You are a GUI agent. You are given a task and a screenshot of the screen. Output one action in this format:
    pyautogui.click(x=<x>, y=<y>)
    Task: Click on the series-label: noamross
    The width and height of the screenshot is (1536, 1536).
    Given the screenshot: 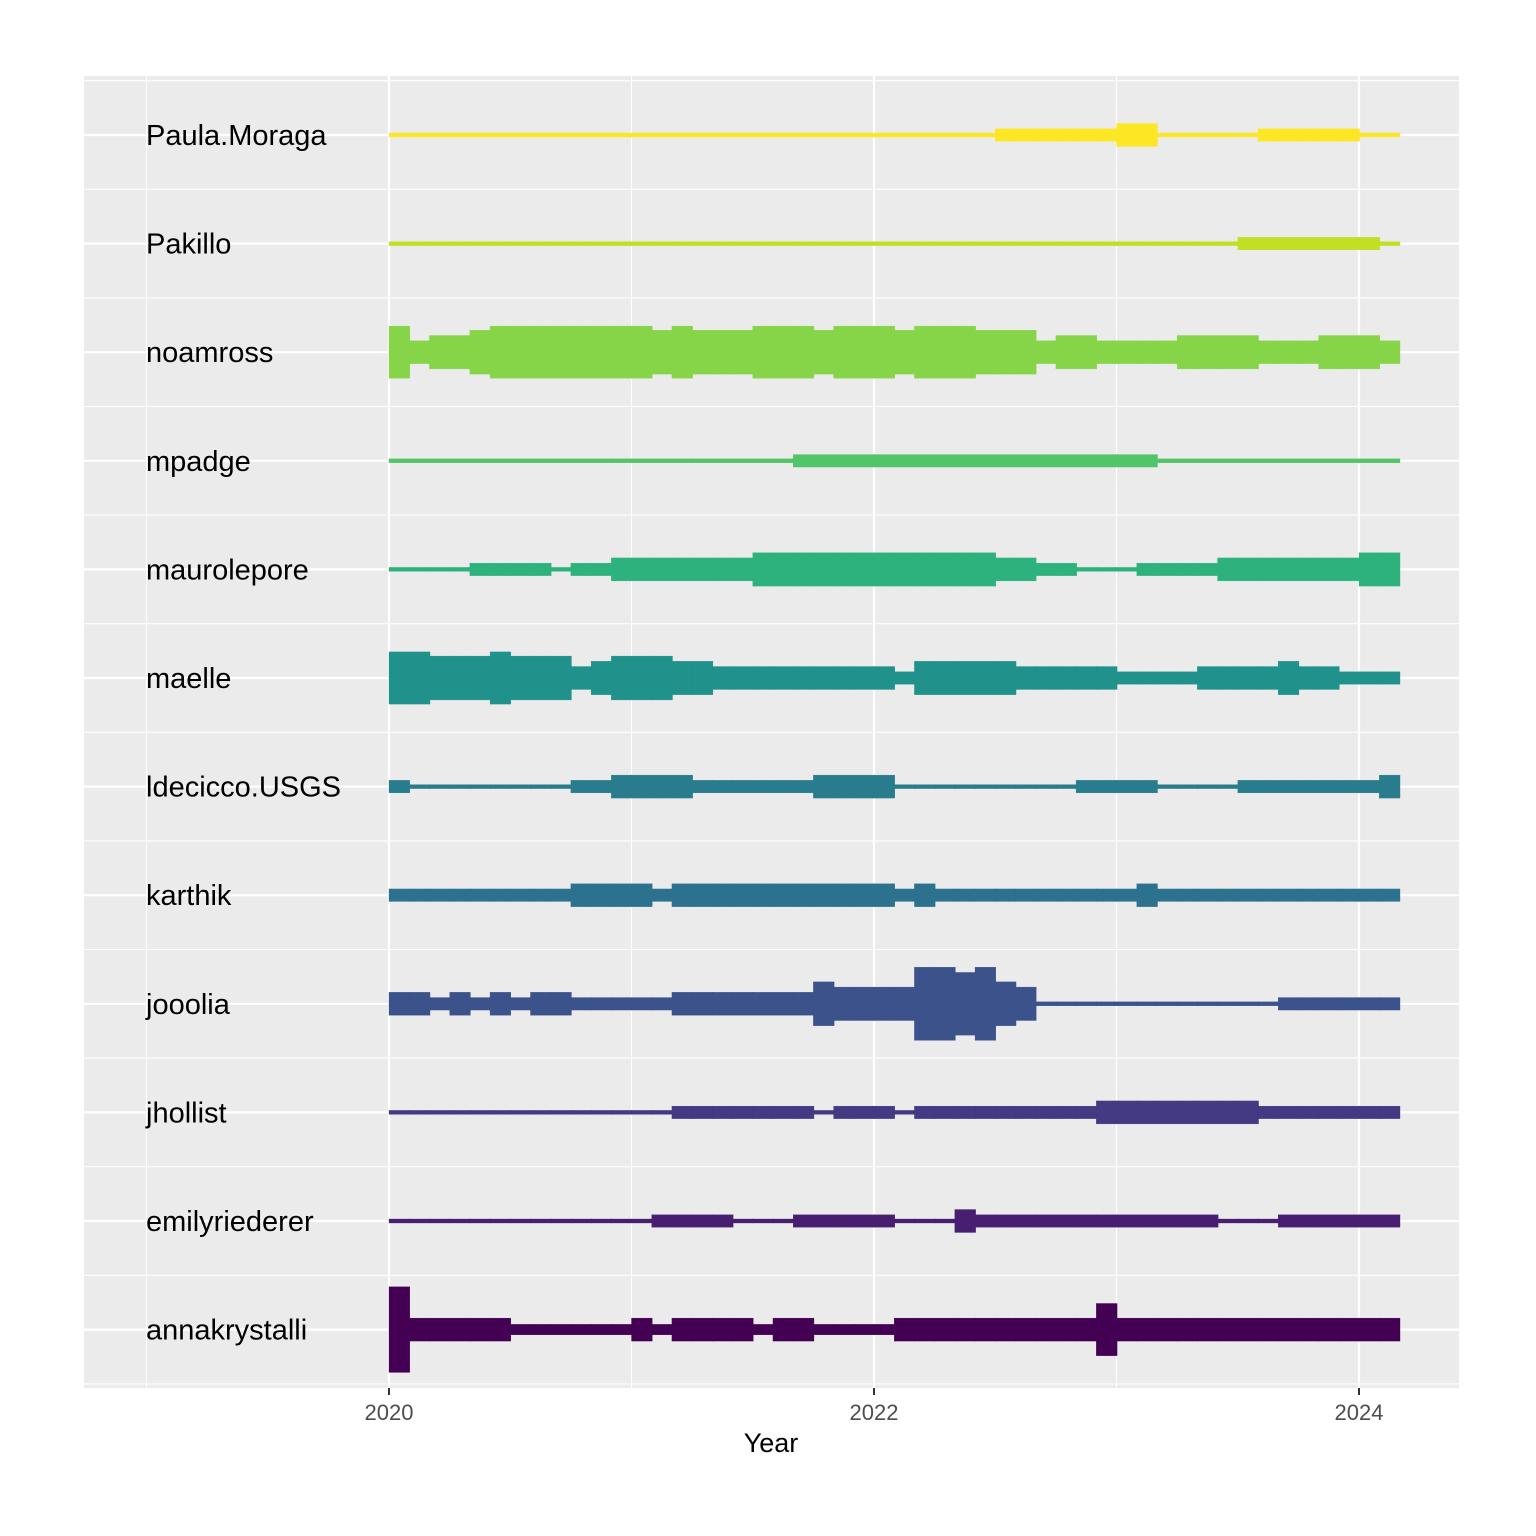 What is the action you would take?
    pyautogui.click(x=209, y=353)
    